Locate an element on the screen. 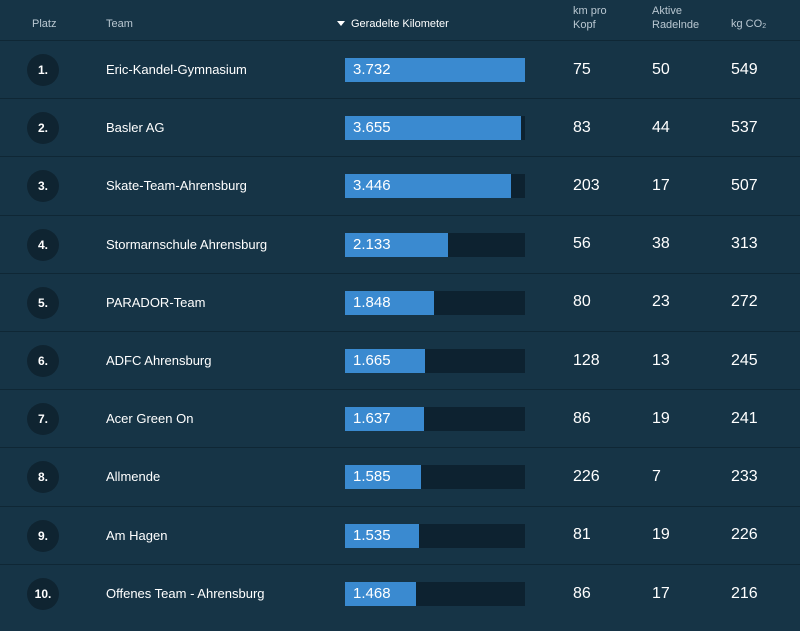  aktive-radelnde-value: 7 is located at coordinates (656, 476).